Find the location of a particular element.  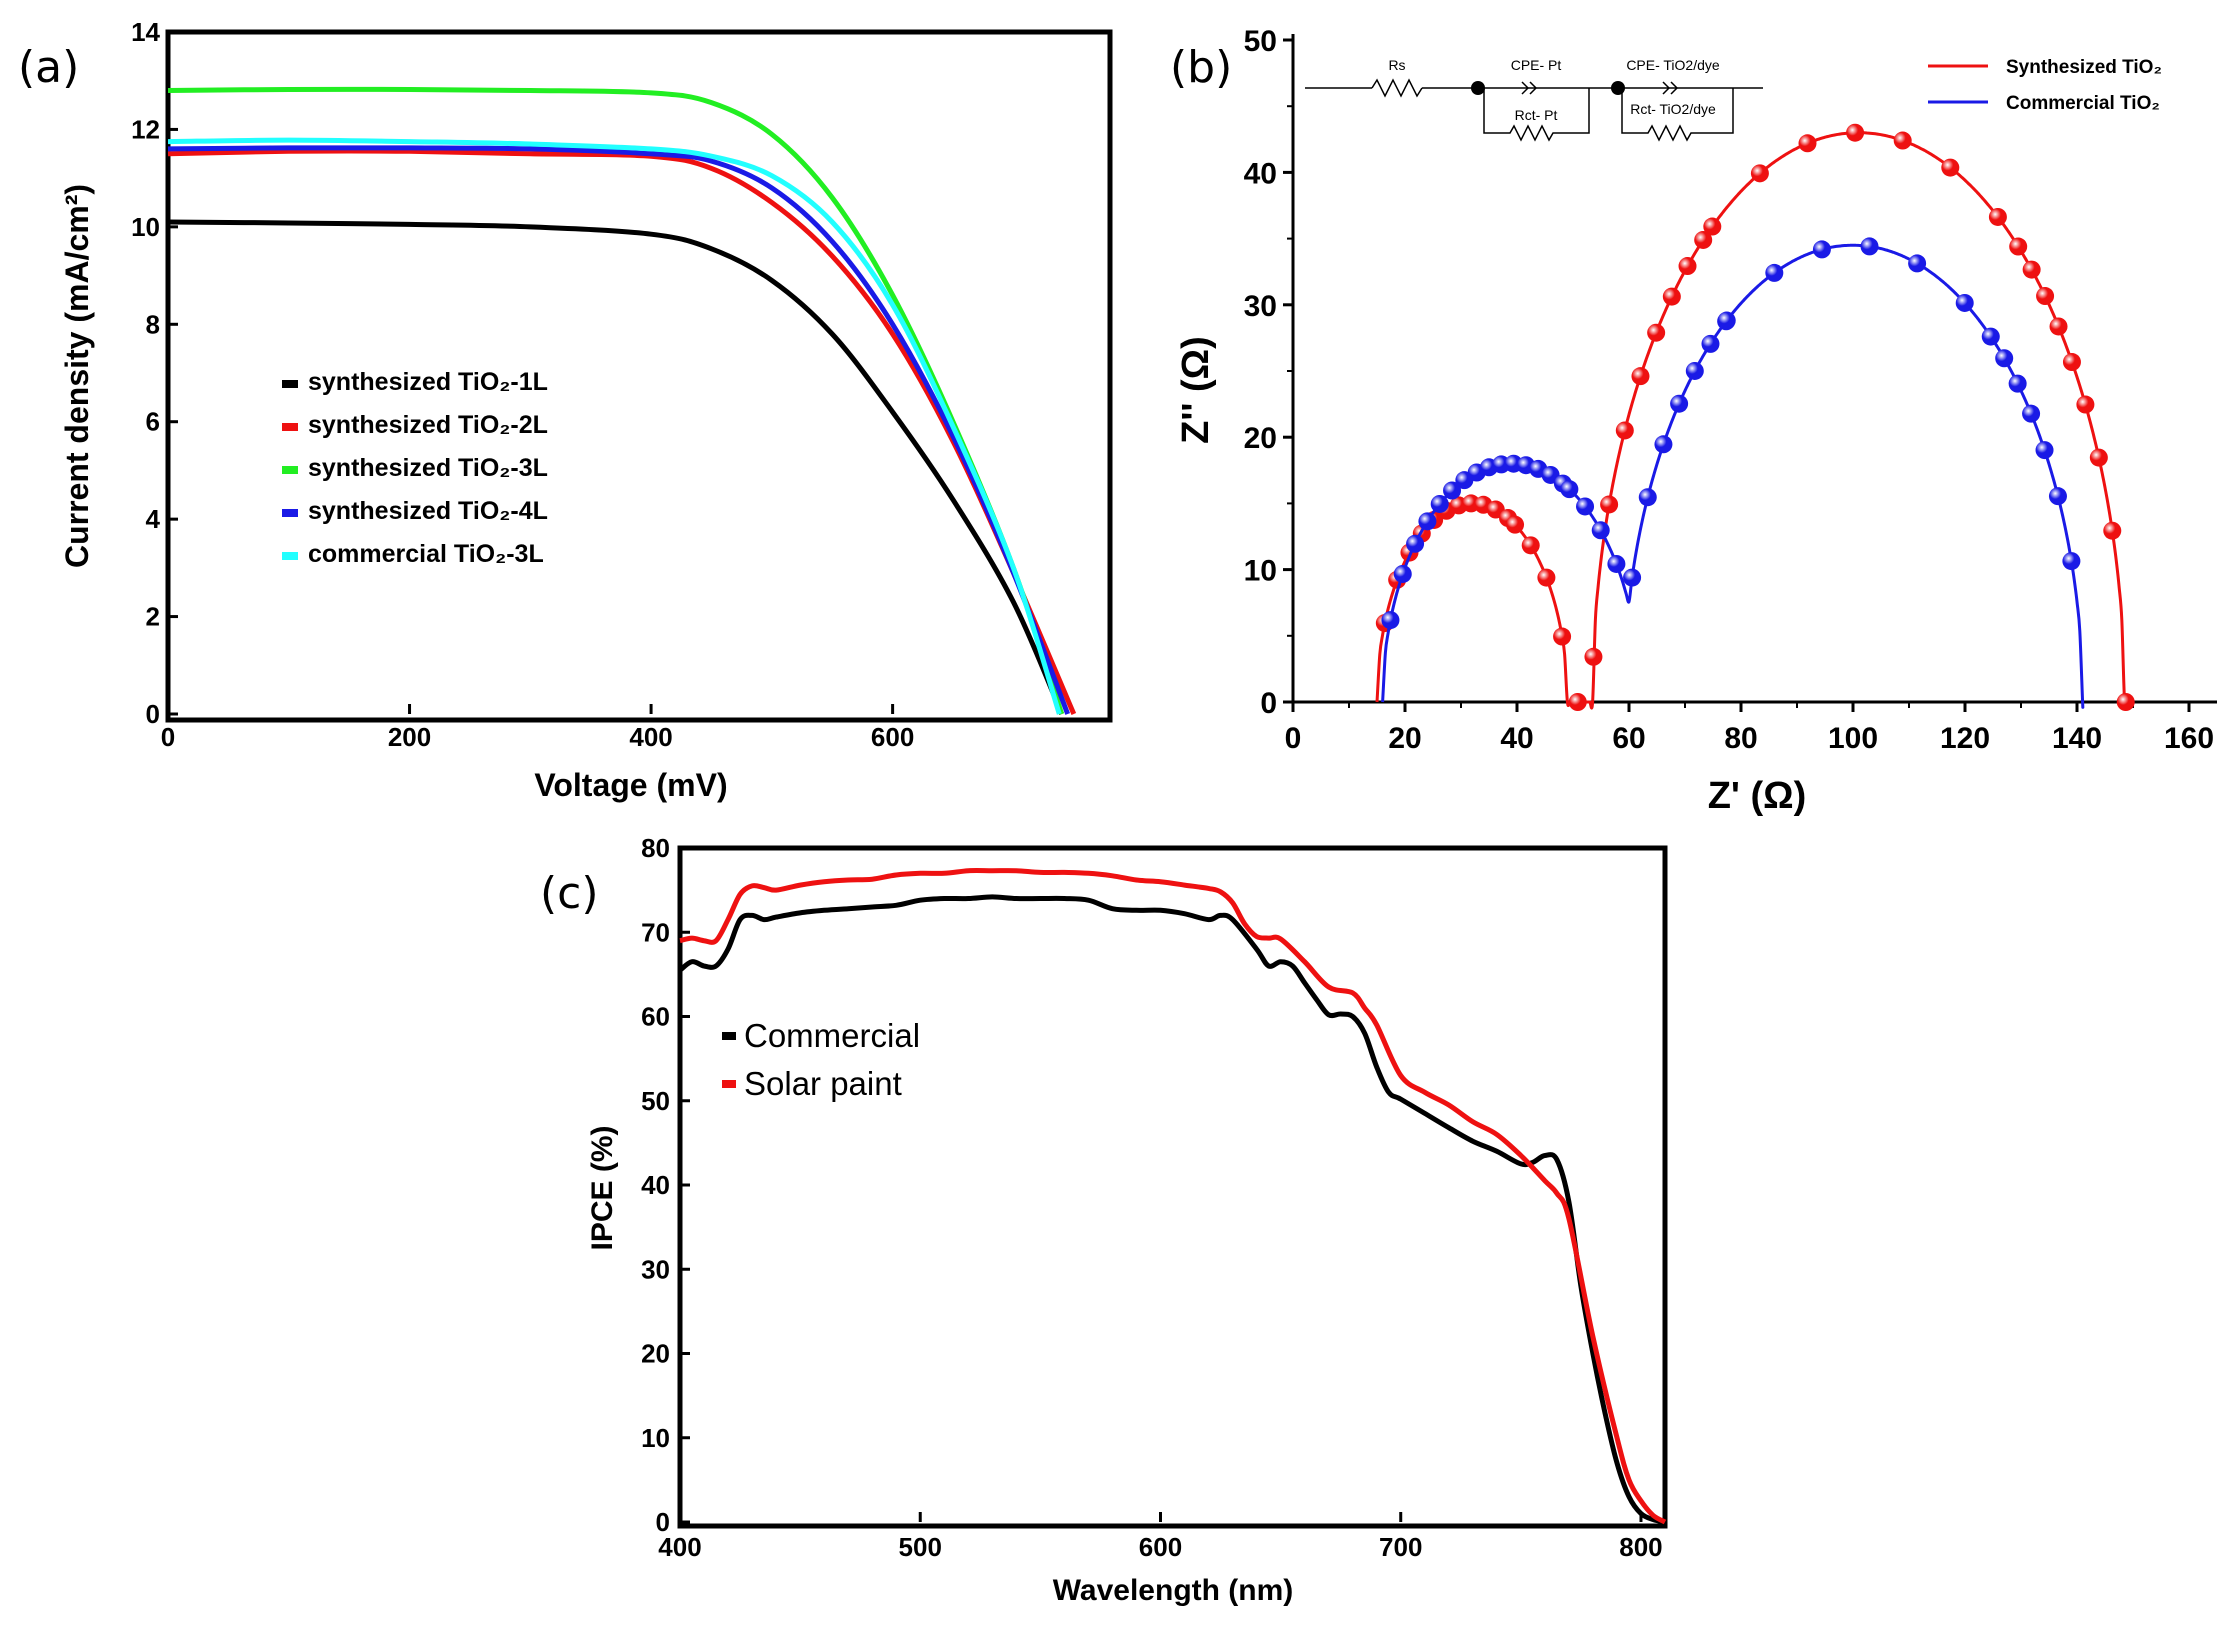

panel-c-ytick-label: 20 is located at coordinates (655, 1354).